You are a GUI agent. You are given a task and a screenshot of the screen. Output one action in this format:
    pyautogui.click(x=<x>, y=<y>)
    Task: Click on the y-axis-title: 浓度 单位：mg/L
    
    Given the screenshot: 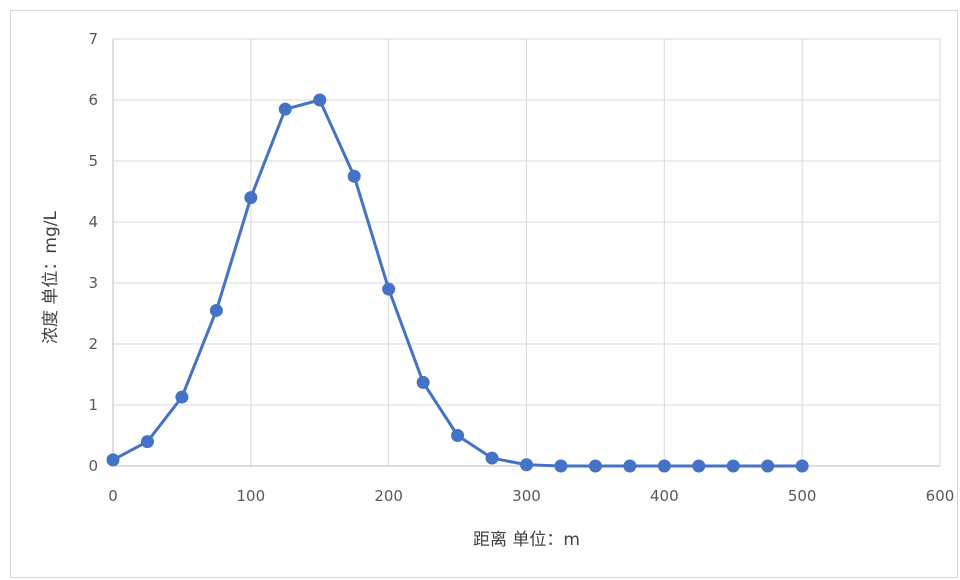 What is the action you would take?
    pyautogui.click(x=51, y=277)
    